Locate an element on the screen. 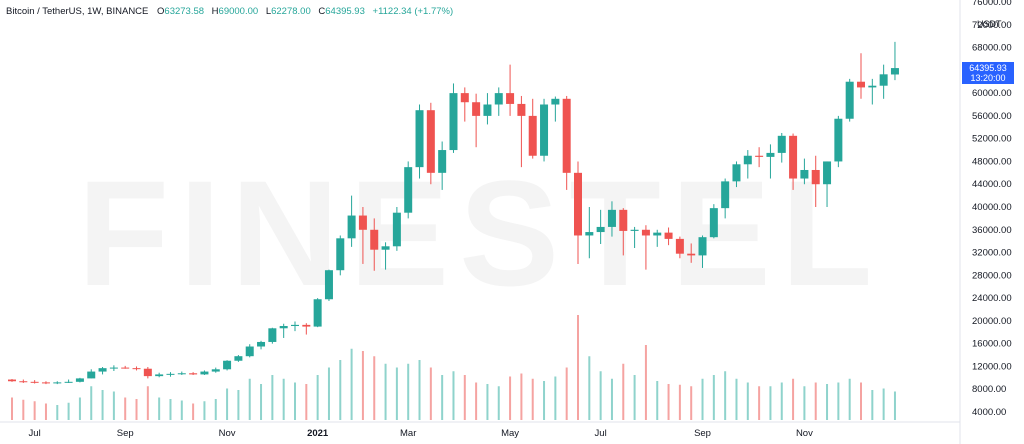 Image resolution: width=1024 pixels, height=444 pixels. close-value: 64395.93 is located at coordinates (345, 11).